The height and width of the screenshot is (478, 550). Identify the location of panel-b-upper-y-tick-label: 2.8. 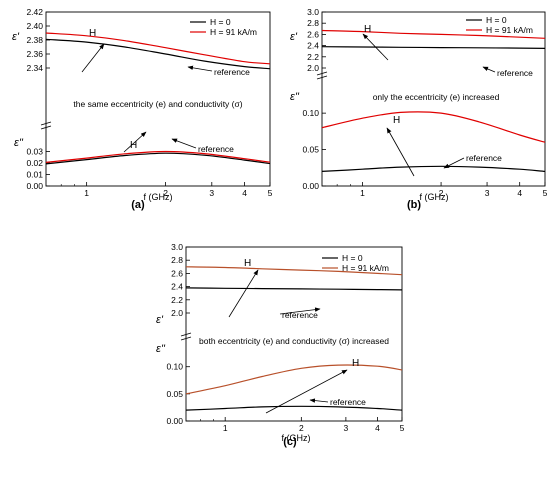
(313, 23).